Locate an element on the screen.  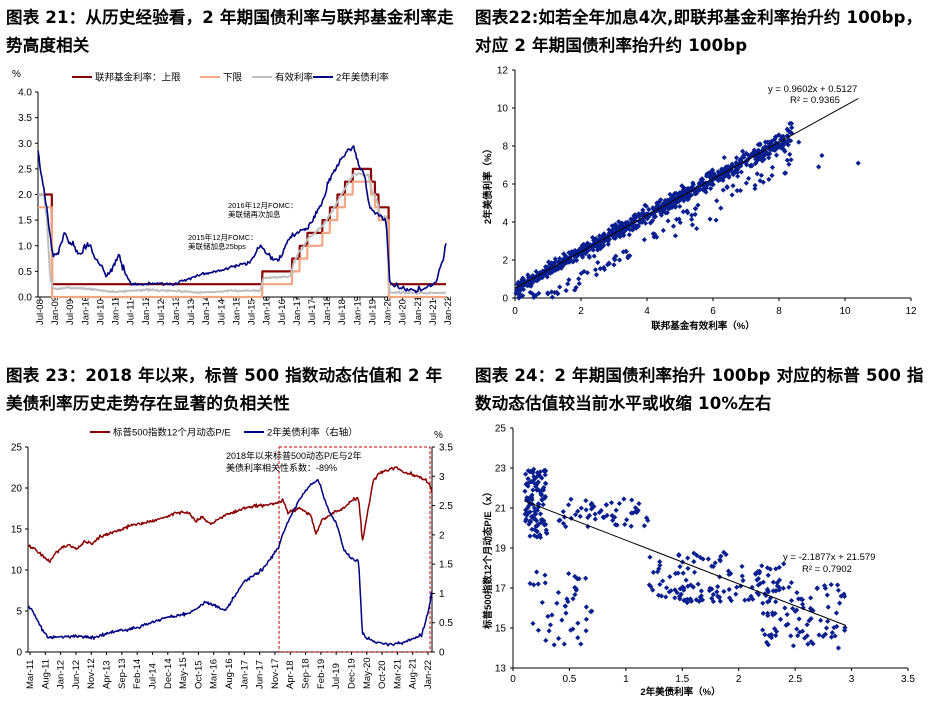
chart21-legend-label: 下限 is located at coordinates (233, 78).